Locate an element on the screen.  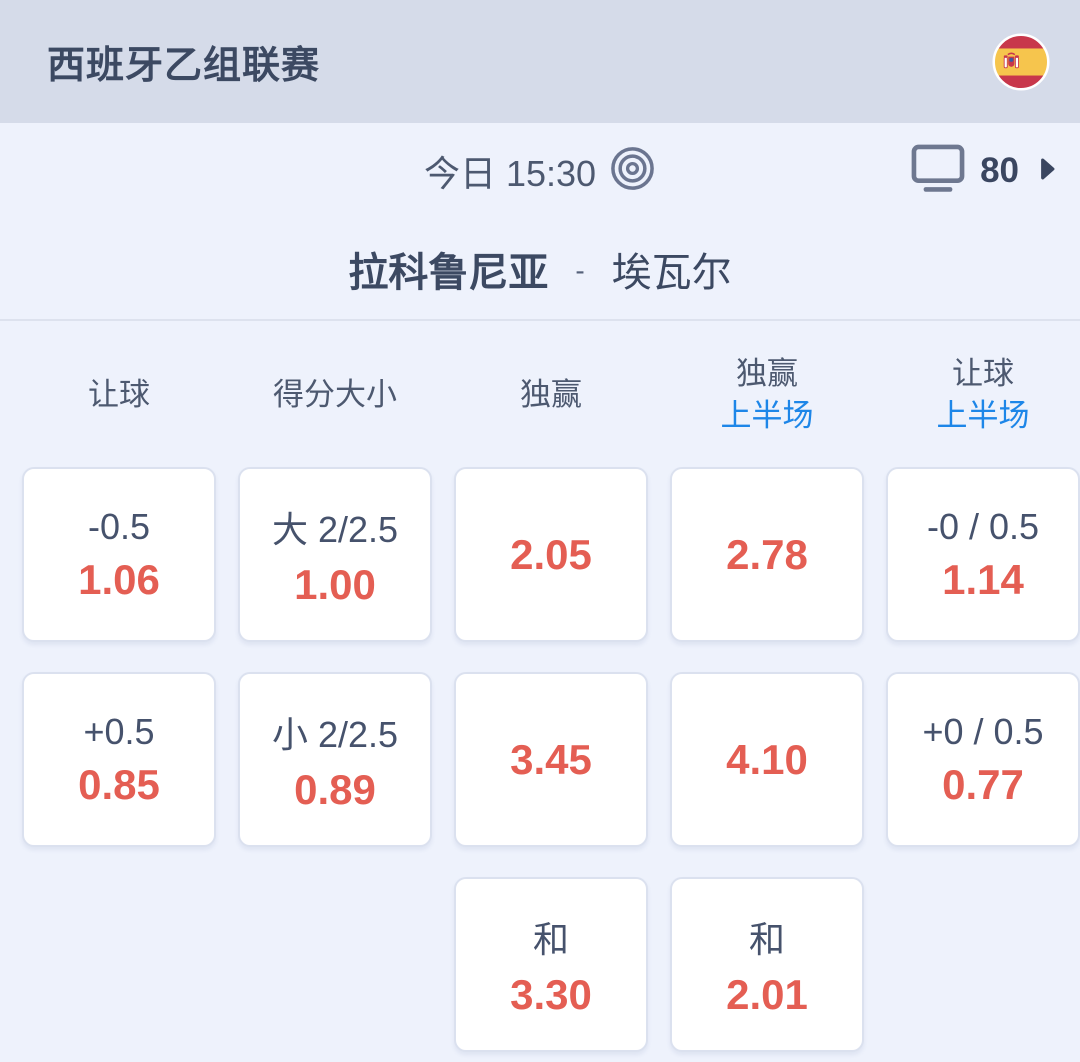
odds-card: +0.5 0.85 is located at coordinates (119, 759).